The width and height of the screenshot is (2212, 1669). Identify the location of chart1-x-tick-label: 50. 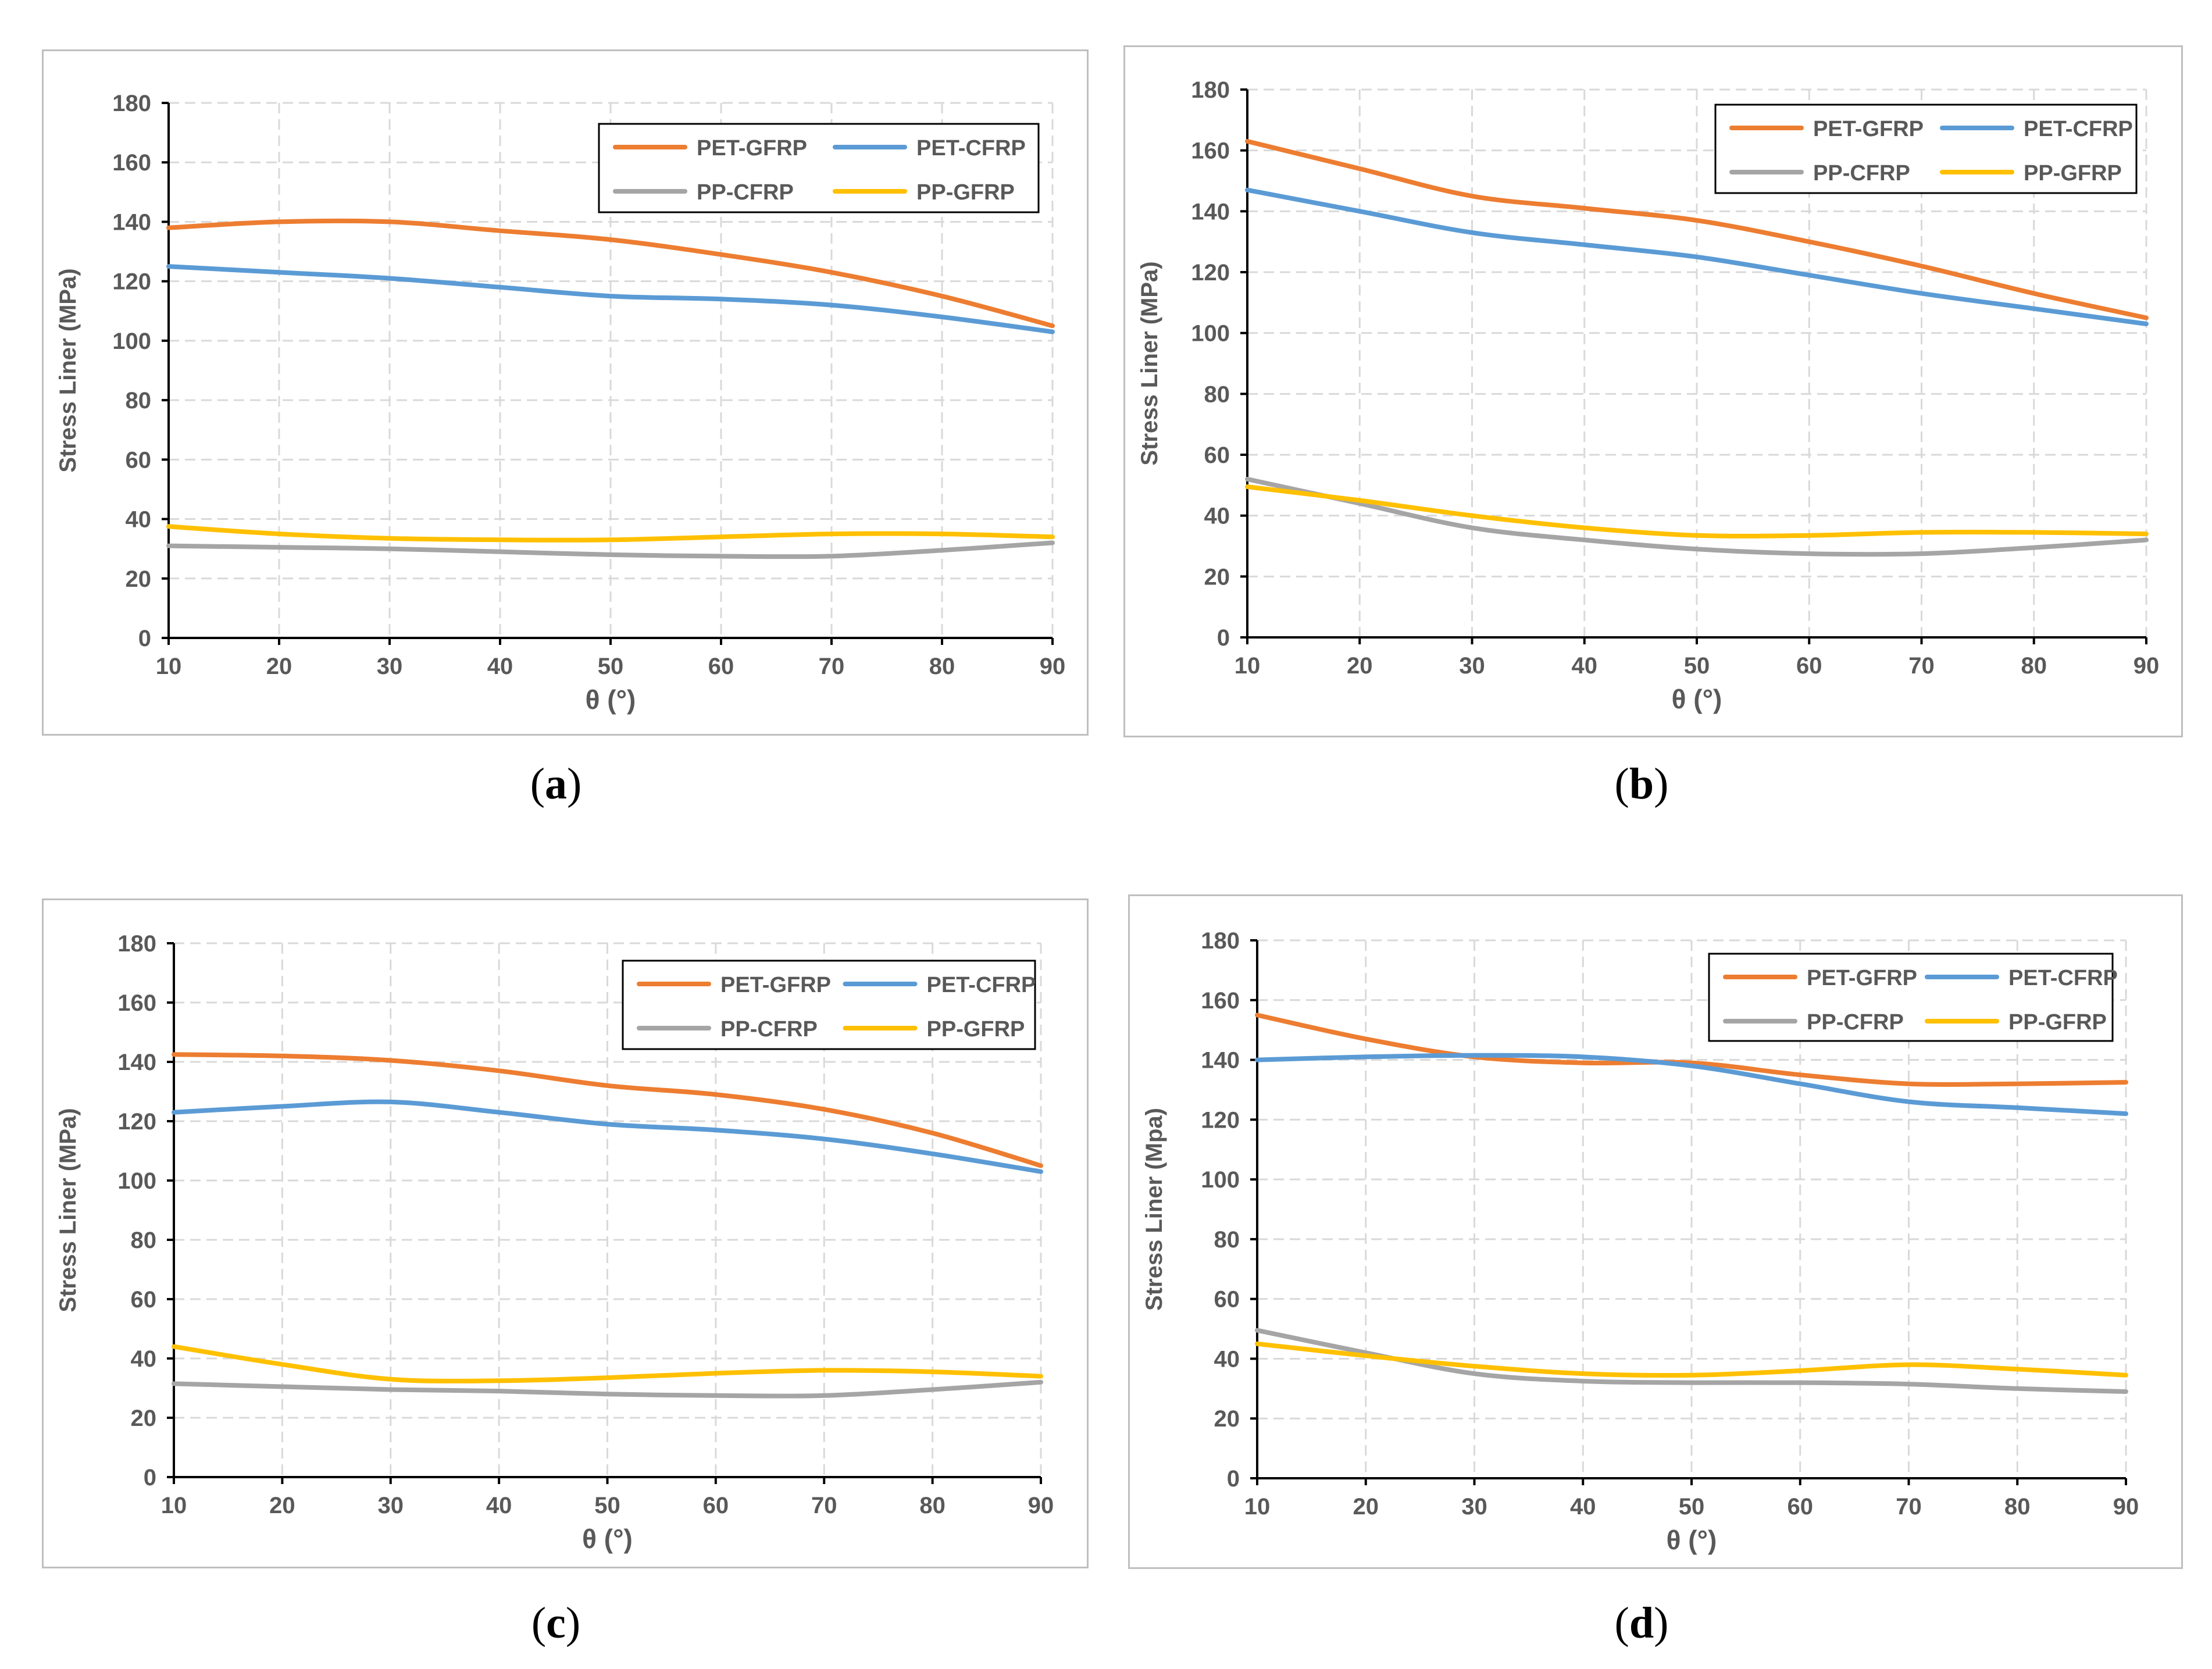
(1697, 666).